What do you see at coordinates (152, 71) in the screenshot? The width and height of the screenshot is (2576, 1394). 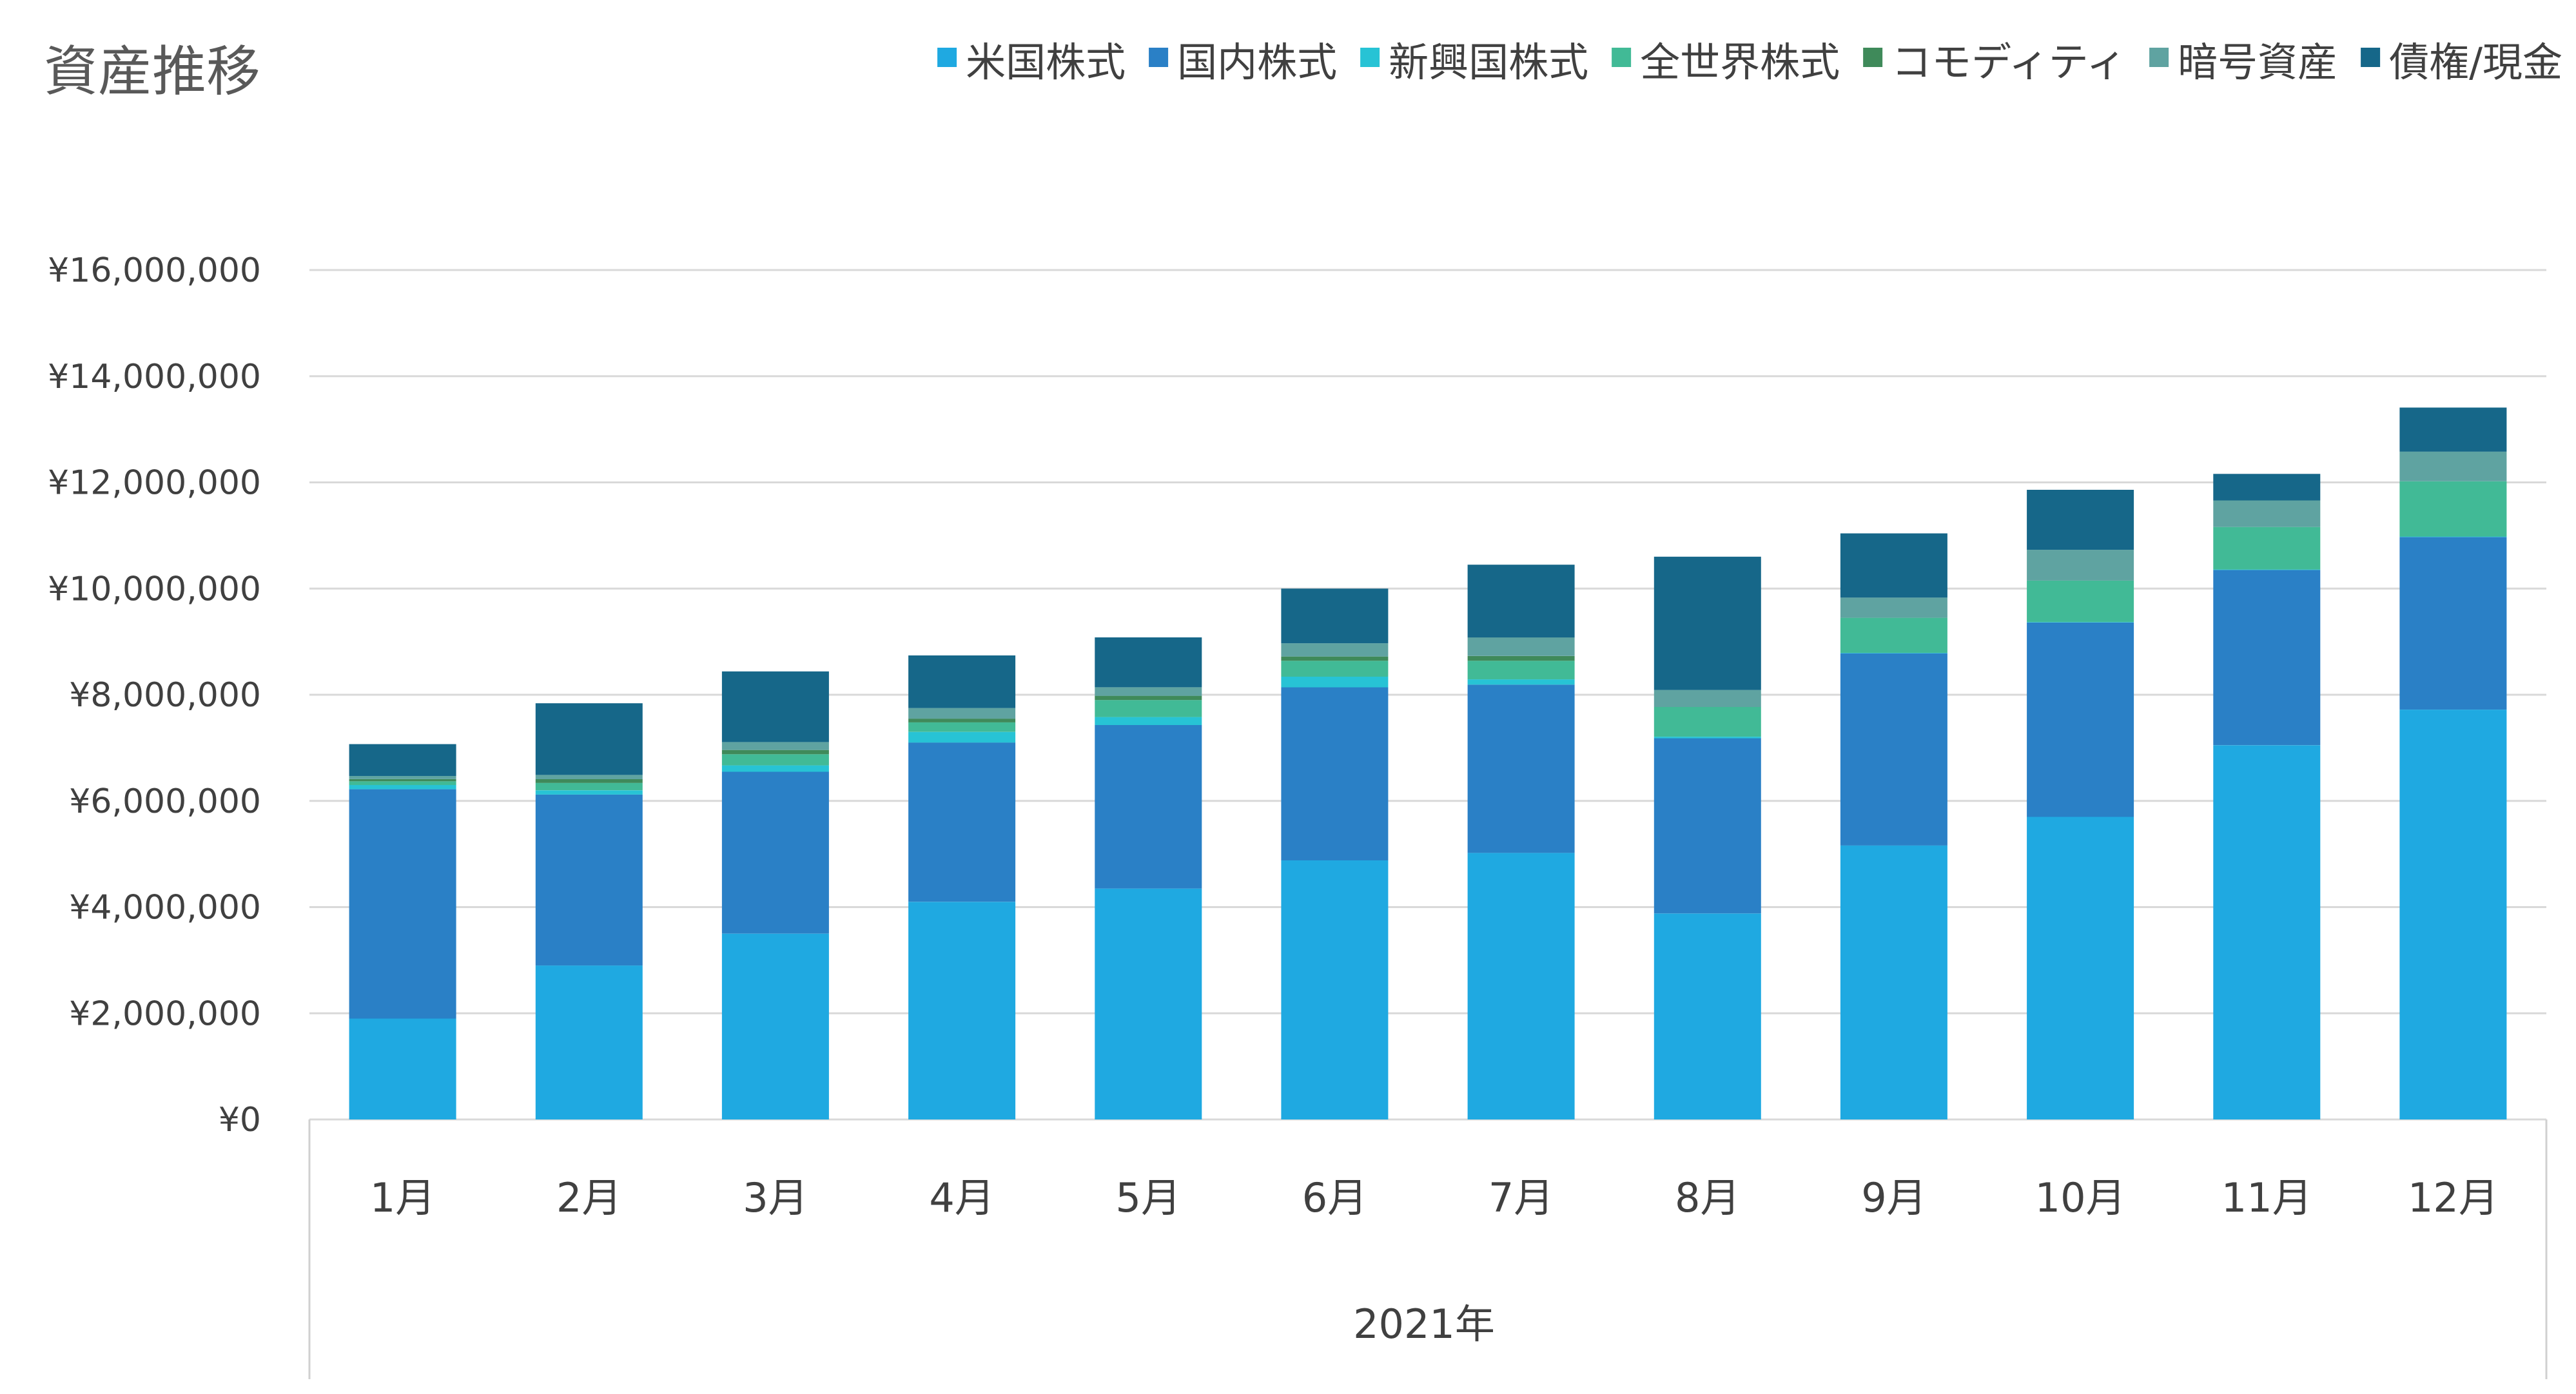 I see `chart-title: 資産推移` at bounding box center [152, 71].